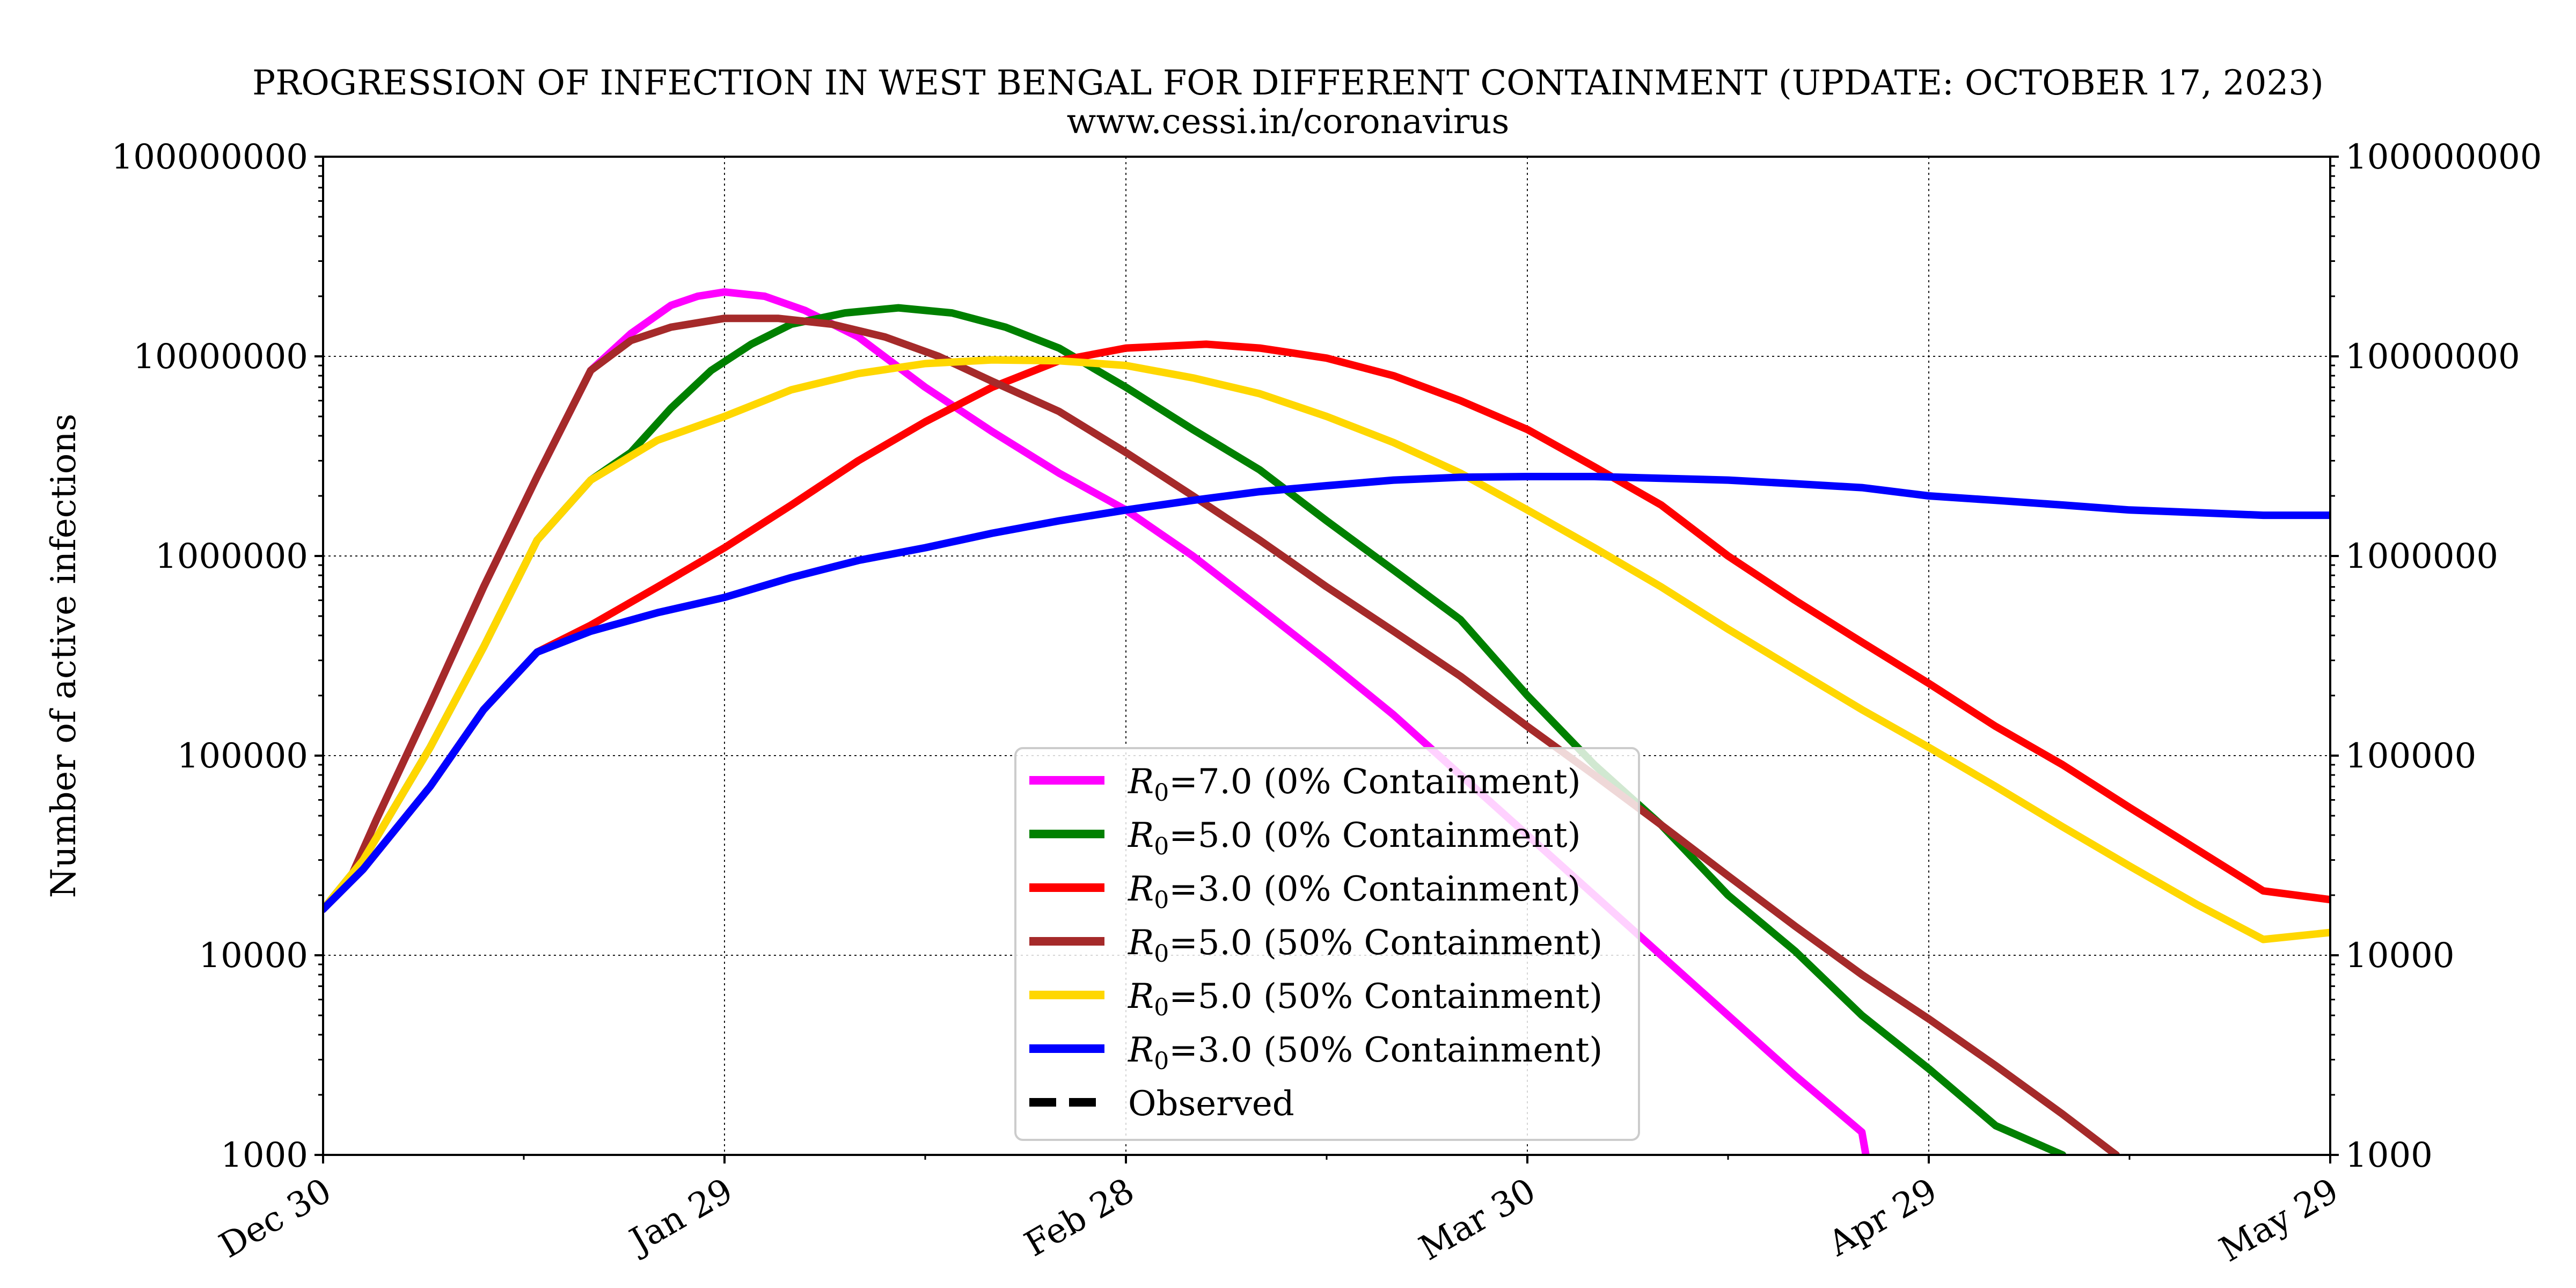 The width and height of the screenshot is (2576, 1288). Describe the element at coordinates (1477, 1220) in the screenshot. I see `x-tick-label: Mar 30` at that location.